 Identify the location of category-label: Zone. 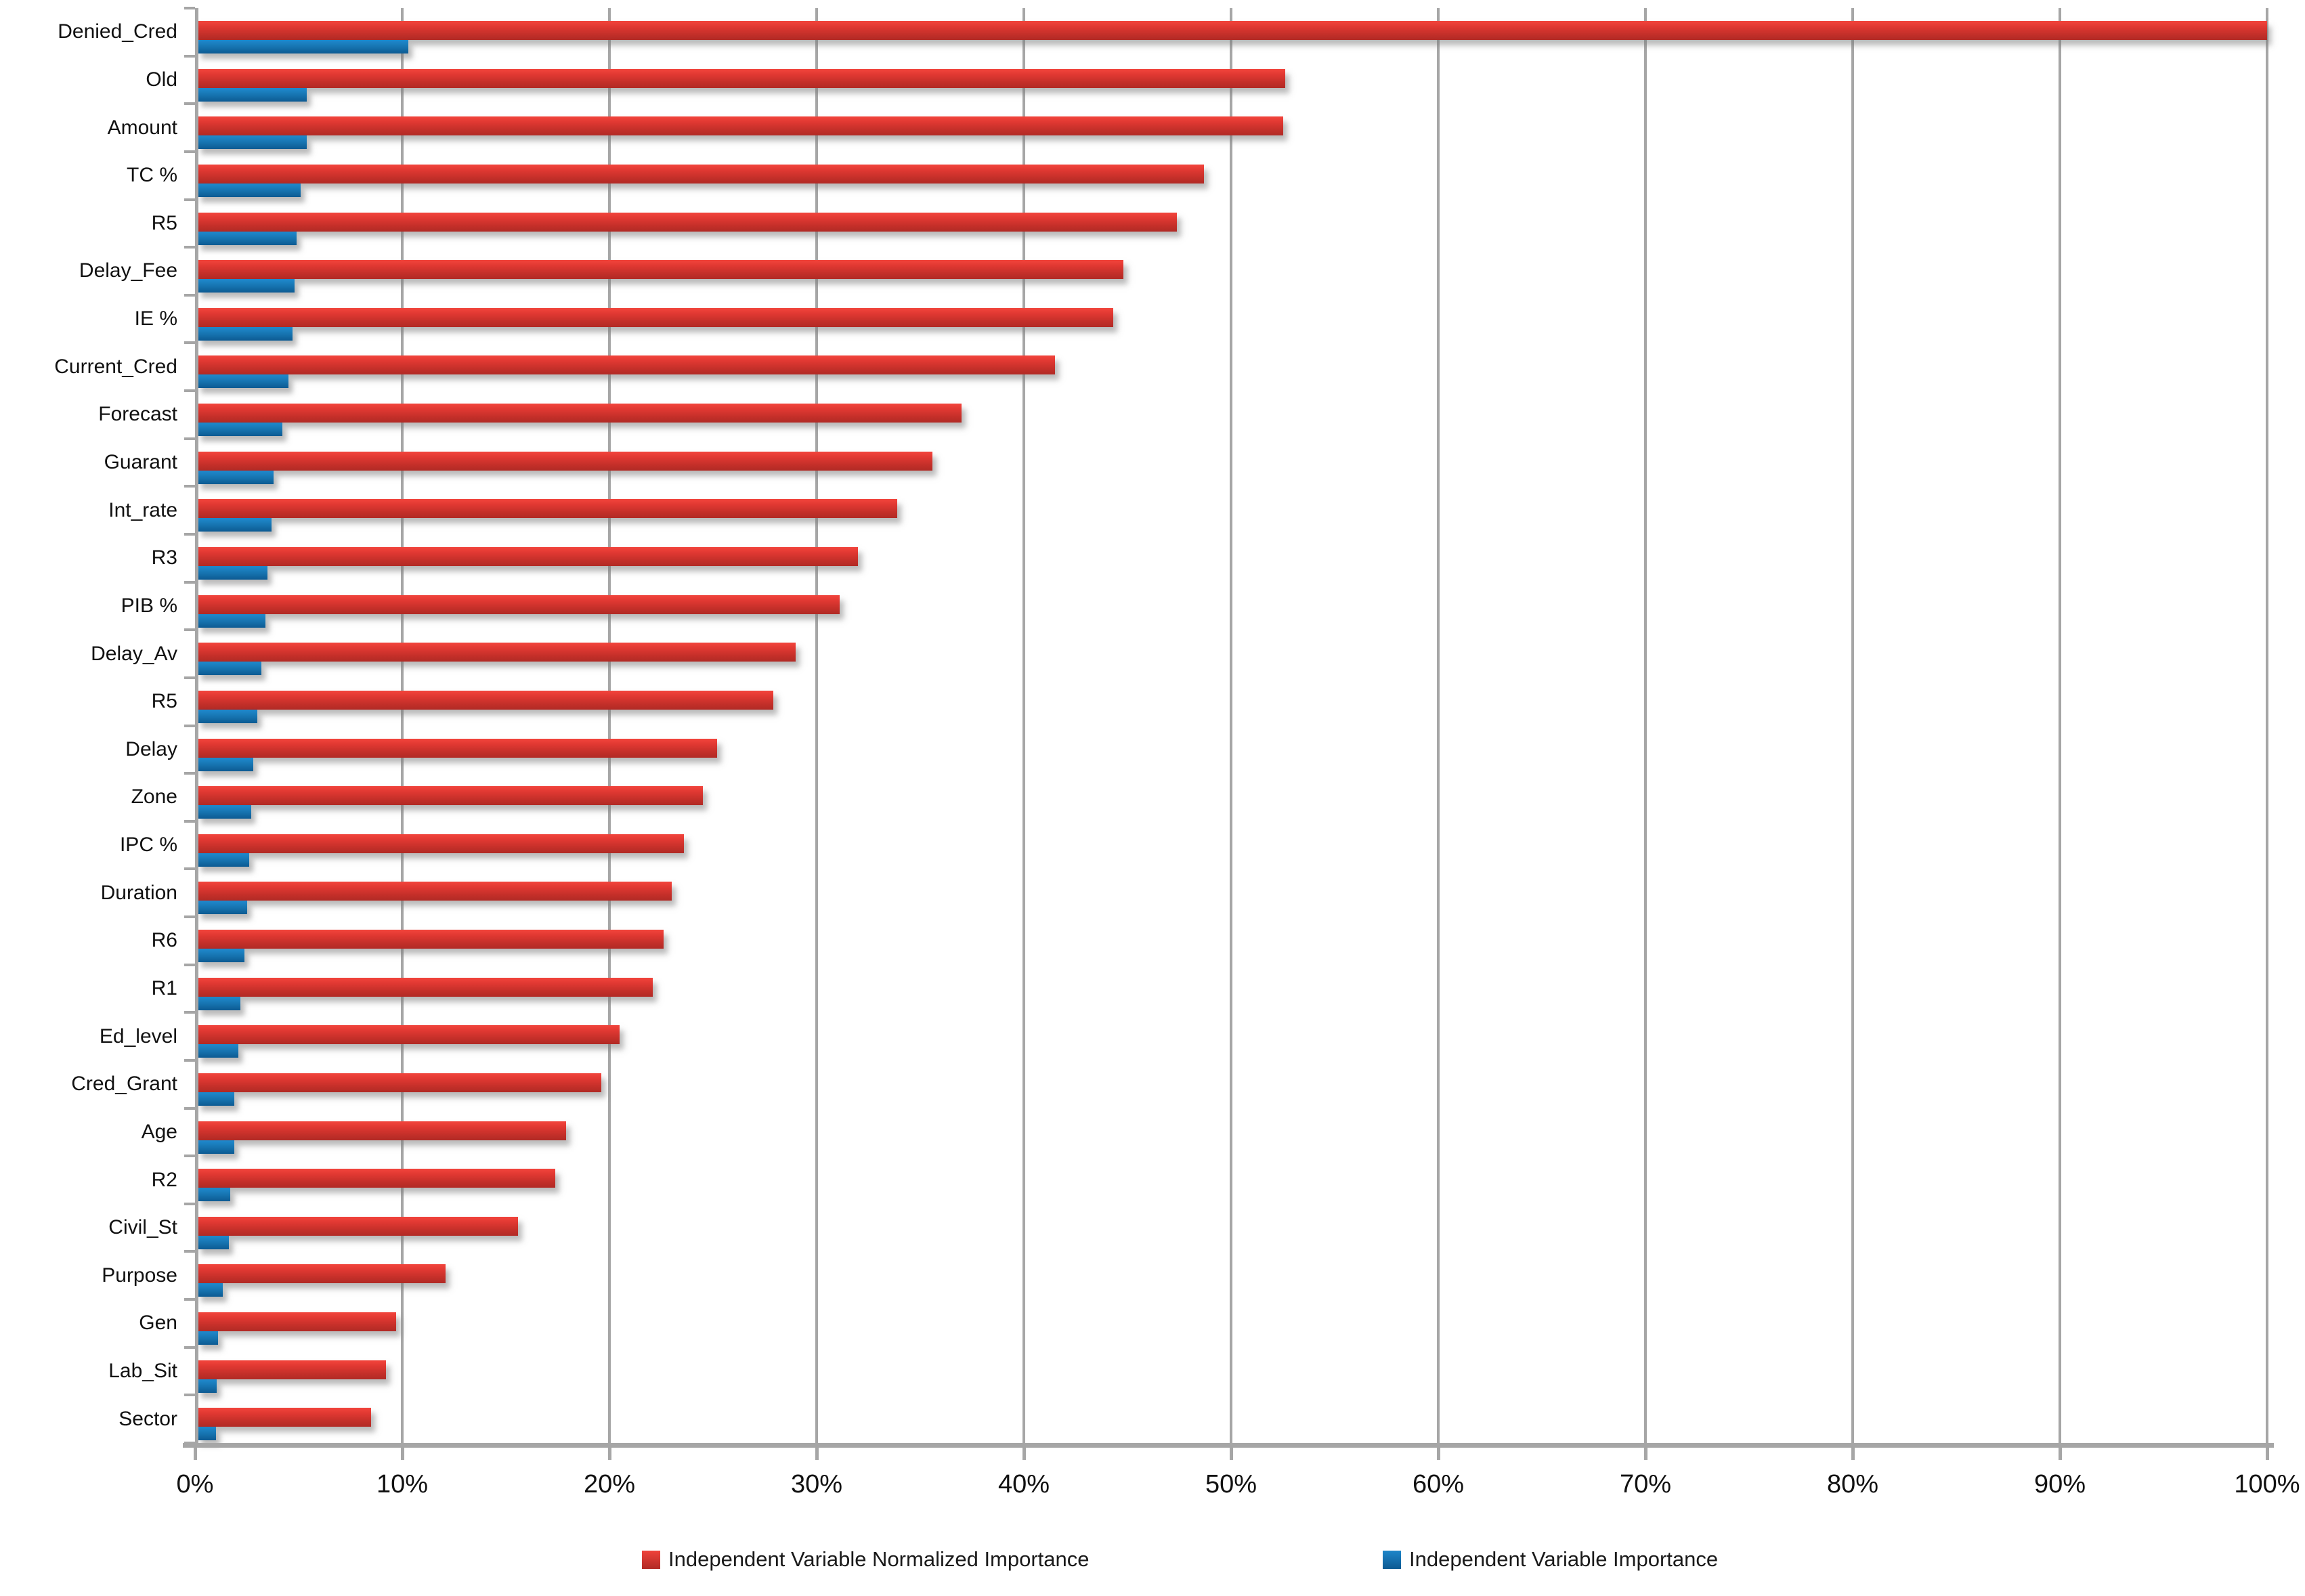
(154, 796).